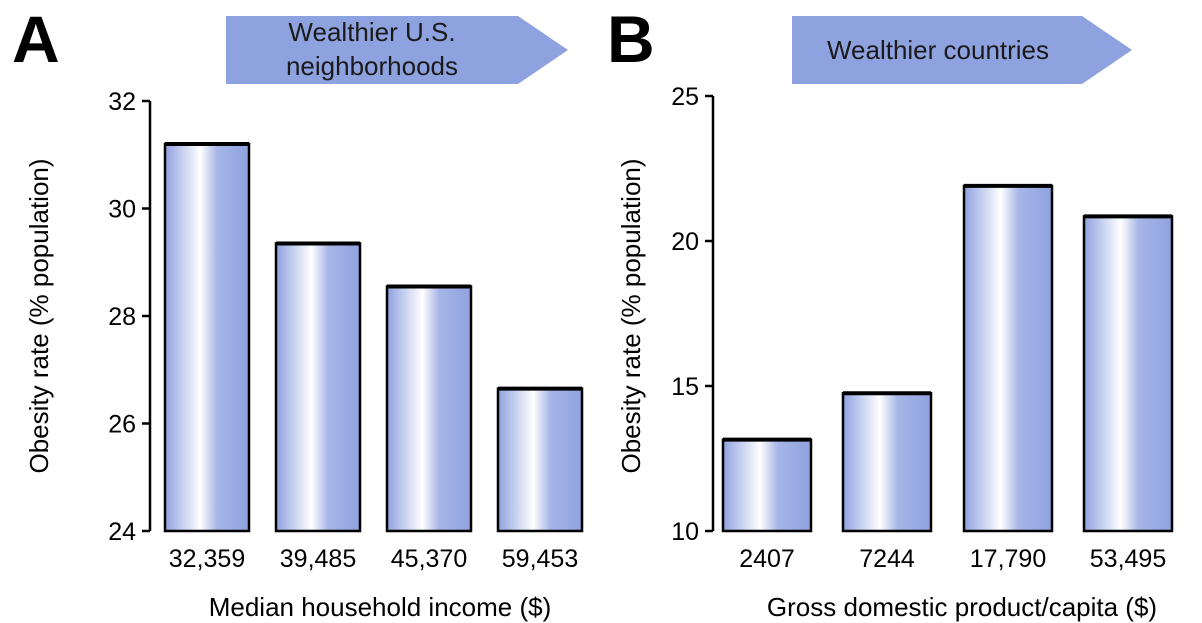 Image resolution: width=1202 pixels, height=623 pixels. What do you see at coordinates (685, 97) in the screenshot?
I see `y-tick-label: 25` at bounding box center [685, 97].